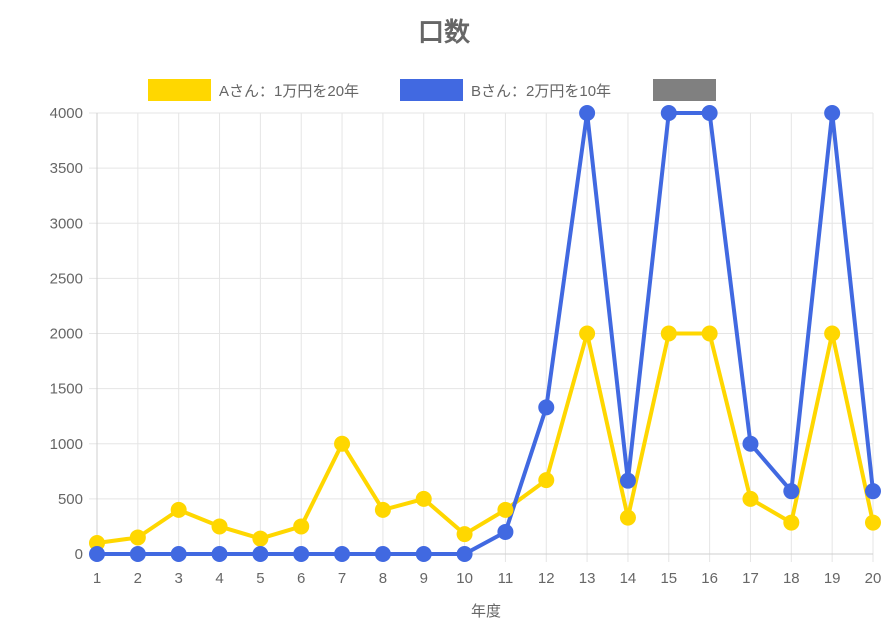  What do you see at coordinates (179, 578) in the screenshot?
I see `x-tick-label: 3` at bounding box center [179, 578].